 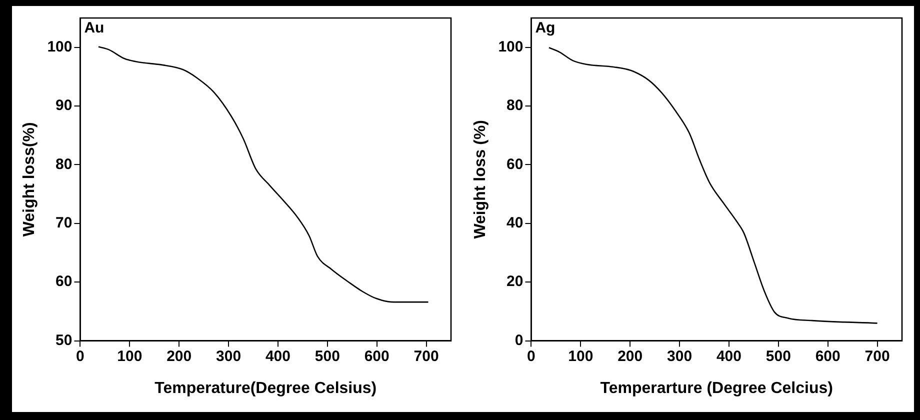 What do you see at coordinates (64, 340) in the screenshot?
I see `y-tick-label: 50` at bounding box center [64, 340].